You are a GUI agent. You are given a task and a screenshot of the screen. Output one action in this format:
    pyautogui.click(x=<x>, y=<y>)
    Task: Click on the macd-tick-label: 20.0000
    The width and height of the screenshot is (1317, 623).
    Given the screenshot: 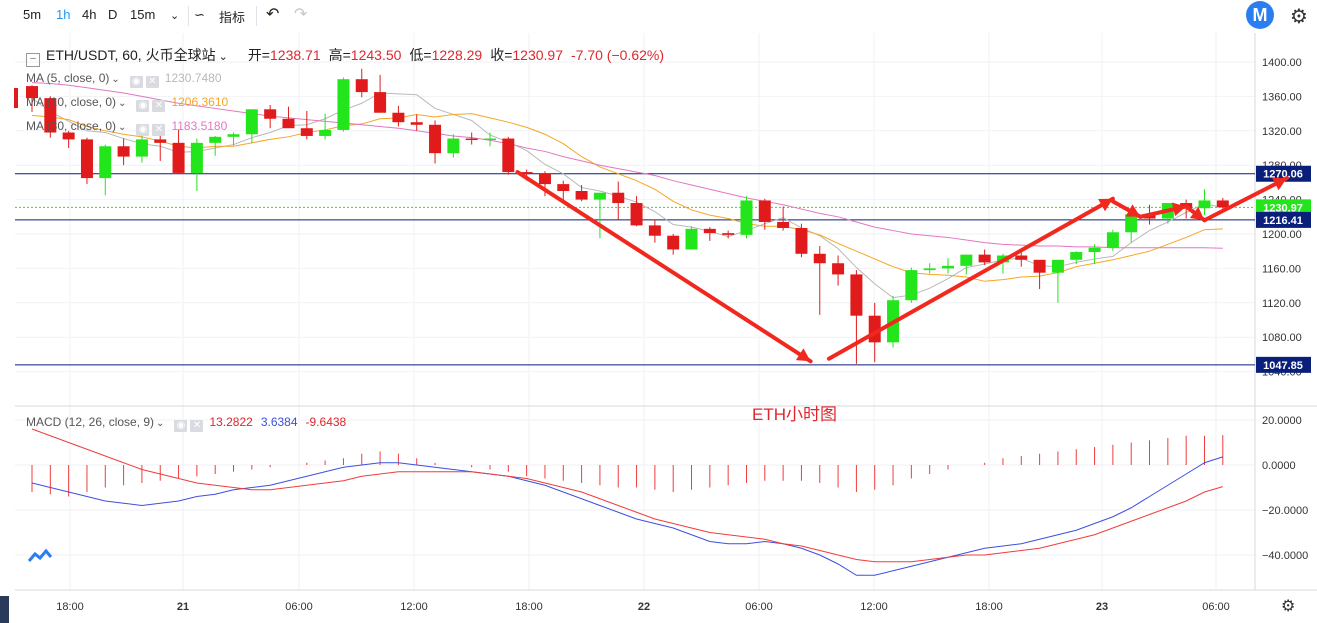 What is the action you would take?
    pyautogui.click(x=1282, y=421)
    